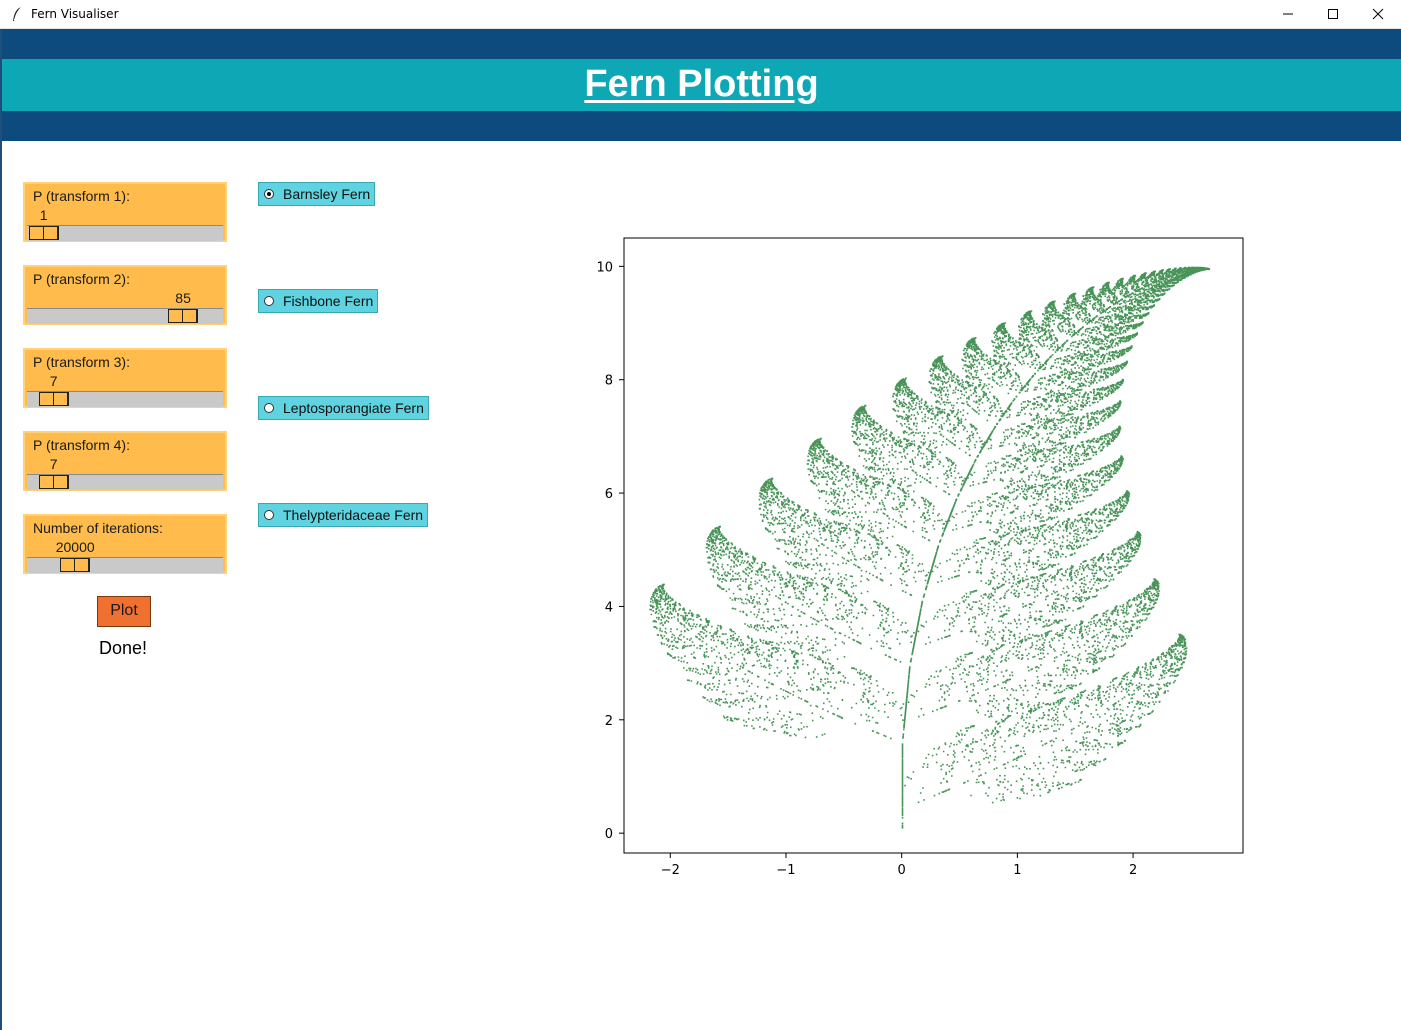 The width and height of the screenshot is (1401, 1030). What do you see at coordinates (353, 515) in the screenshot?
I see `radio-label: Thelypteridaceae Fern` at bounding box center [353, 515].